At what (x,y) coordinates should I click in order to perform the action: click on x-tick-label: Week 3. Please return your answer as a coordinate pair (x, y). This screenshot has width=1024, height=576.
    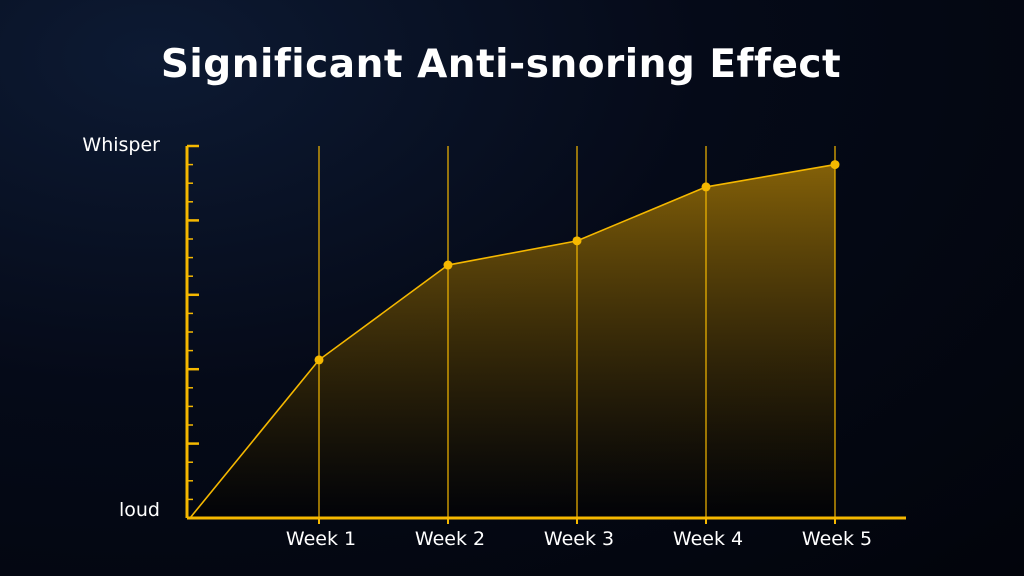
    Looking at the image, I should click on (579, 539).